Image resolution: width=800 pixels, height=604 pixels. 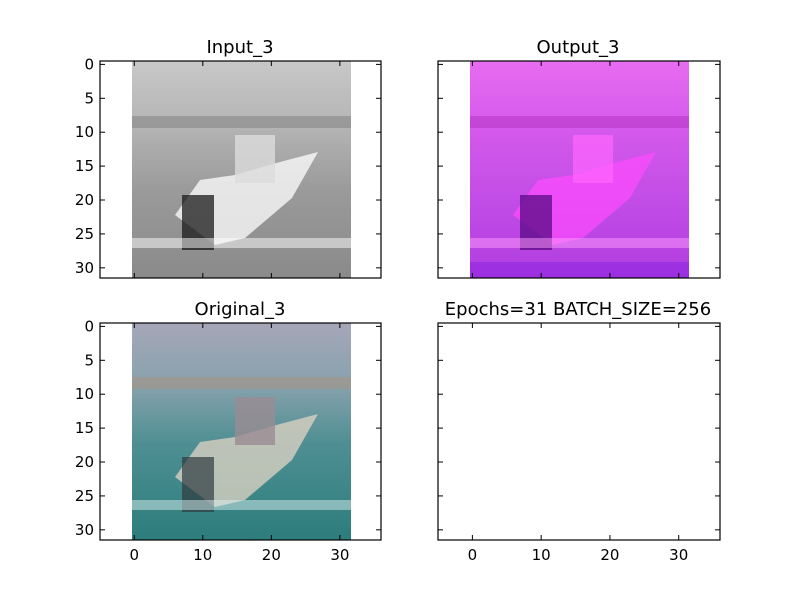 I want to click on image-output-shore, so click(x=579, y=122).